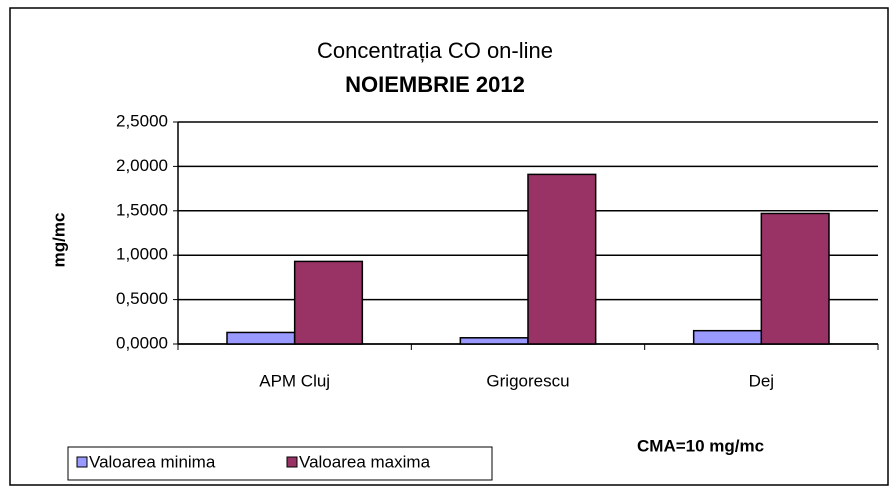 This screenshot has height=487, width=891. What do you see at coordinates (152, 461) in the screenshot?
I see `legend-label: Valoarea minima` at bounding box center [152, 461].